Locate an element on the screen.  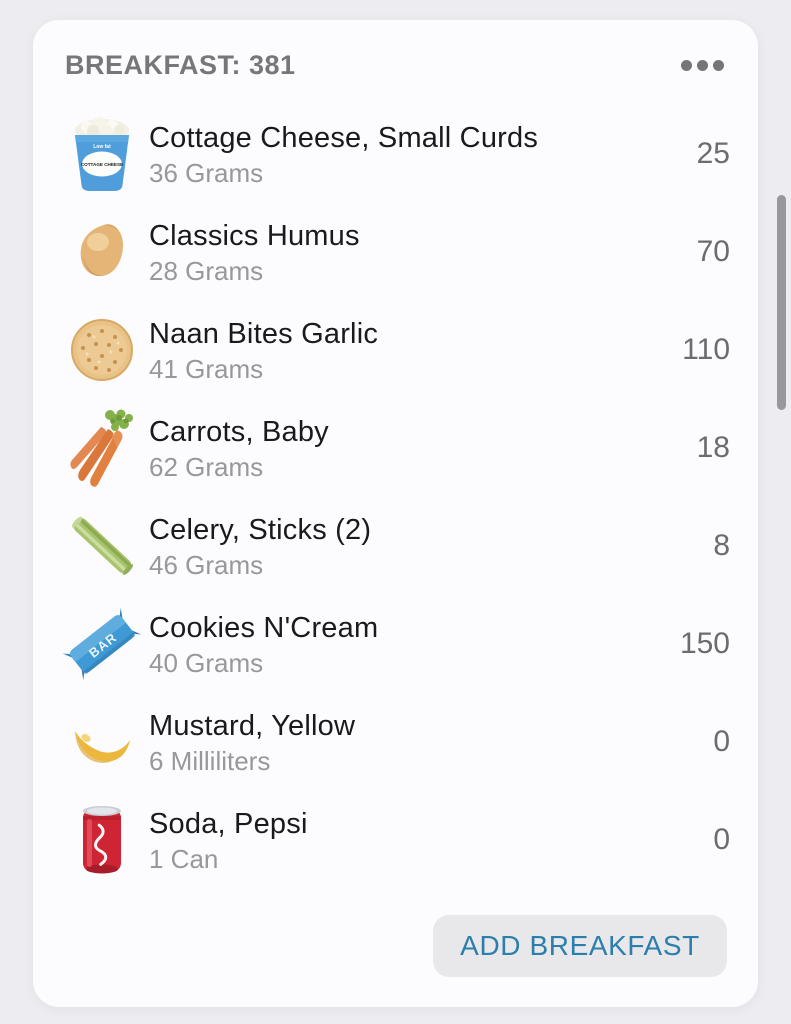
mustard-icon is located at coordinates (102, 742).